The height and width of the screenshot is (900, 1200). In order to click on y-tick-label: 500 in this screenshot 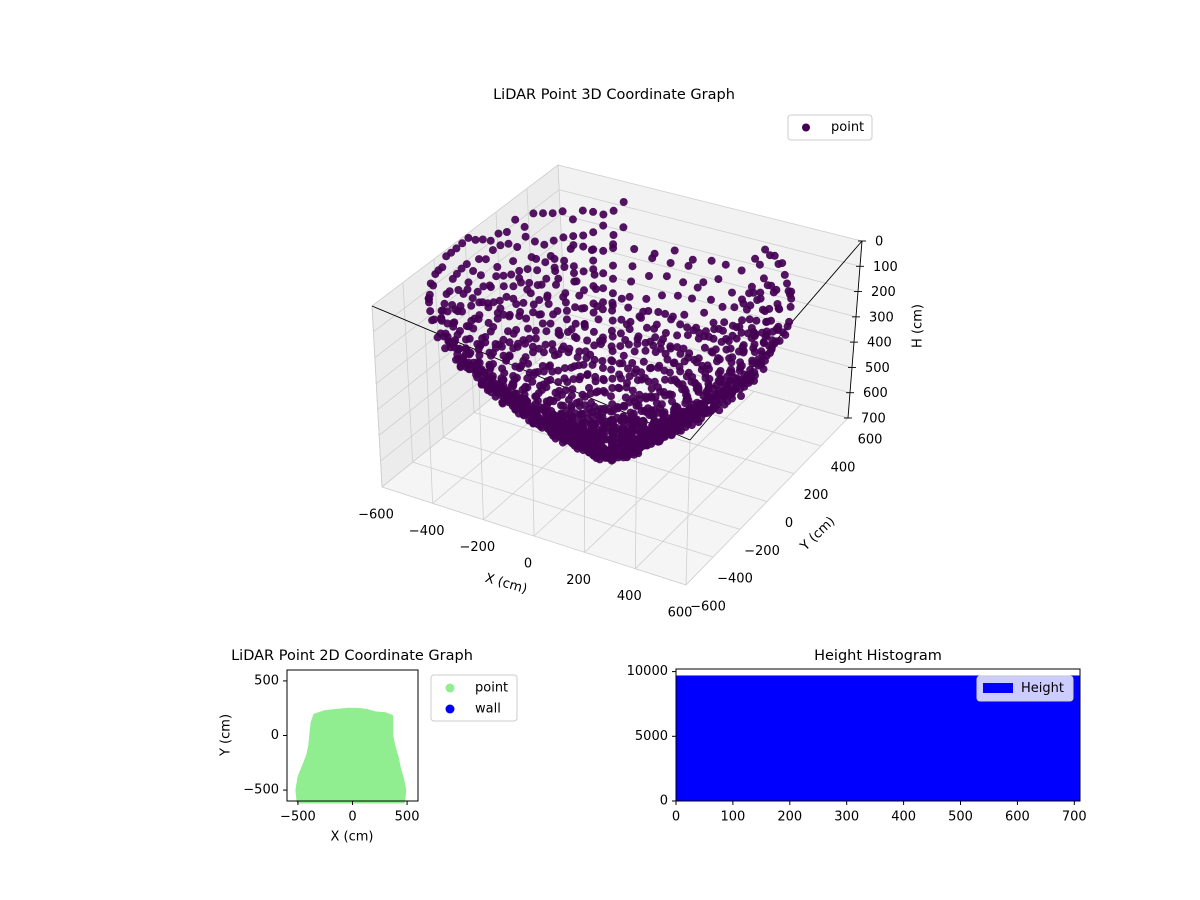, I will do `click(266, 680)`.